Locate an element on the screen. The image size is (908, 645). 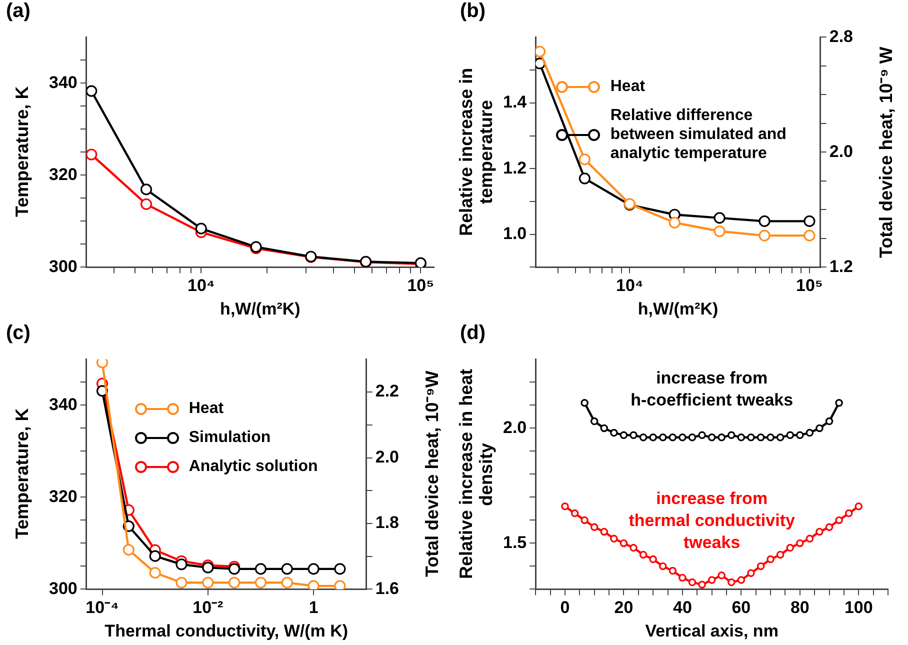
y2-tick-label: 1.2 is located at coordinates (841, 266).